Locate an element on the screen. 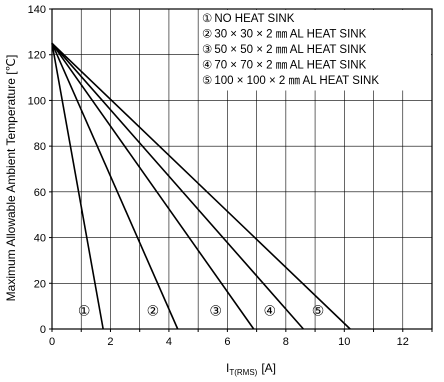 The width and height of the screenshot is (444, 382). x-tick-label: 6 is located at coordinates (227, 342).